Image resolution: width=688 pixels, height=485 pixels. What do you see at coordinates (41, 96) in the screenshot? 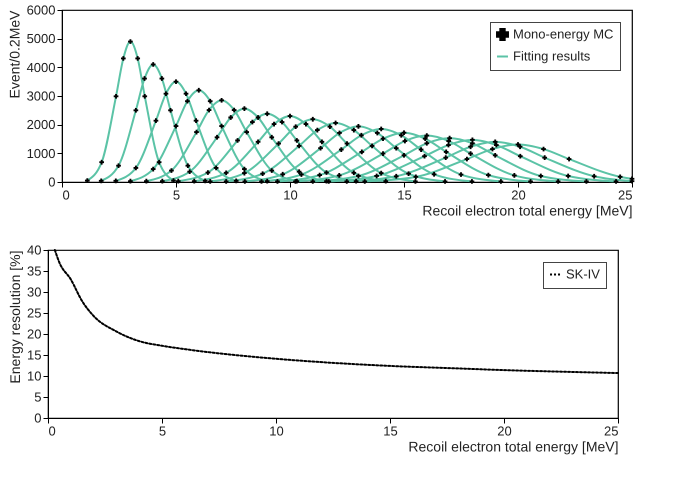
I see `y-tick-label: 3000` at bounding box center [41, 96].